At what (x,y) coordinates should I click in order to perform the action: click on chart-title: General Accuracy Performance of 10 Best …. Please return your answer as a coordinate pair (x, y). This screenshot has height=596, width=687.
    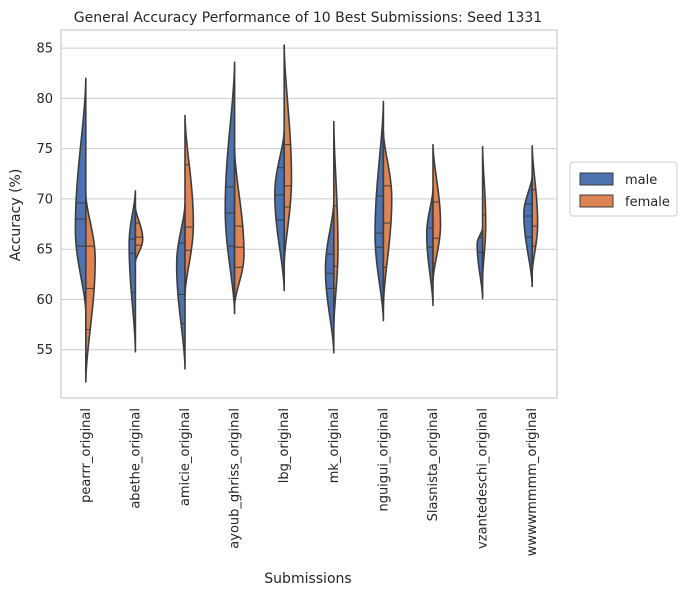
    Looking at the image, I should click on (308, 18).